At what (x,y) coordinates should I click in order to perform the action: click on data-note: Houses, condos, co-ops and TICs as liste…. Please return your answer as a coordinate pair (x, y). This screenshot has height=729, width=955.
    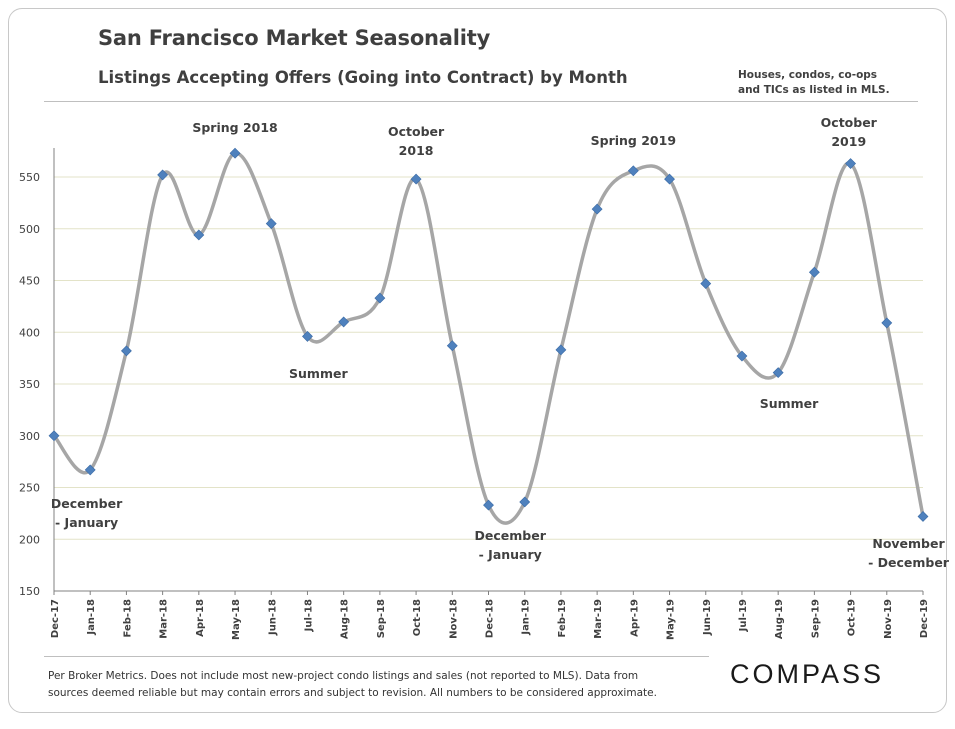
    Looking at the image, I should click on (828, 83).